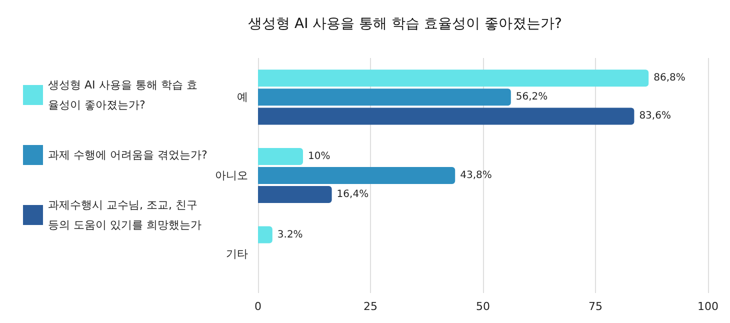  I want to click on y-tick-label: 예, so click(242, 97).